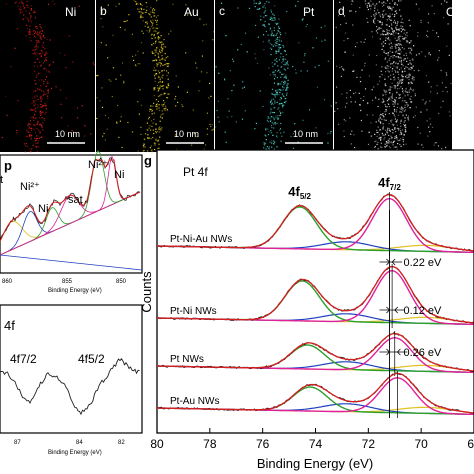  What do you see at coordinates (389, 183) in the screenshot?
I see `pt-peak-label-7-2: 4f7/2` at bounding box center [389, 183].